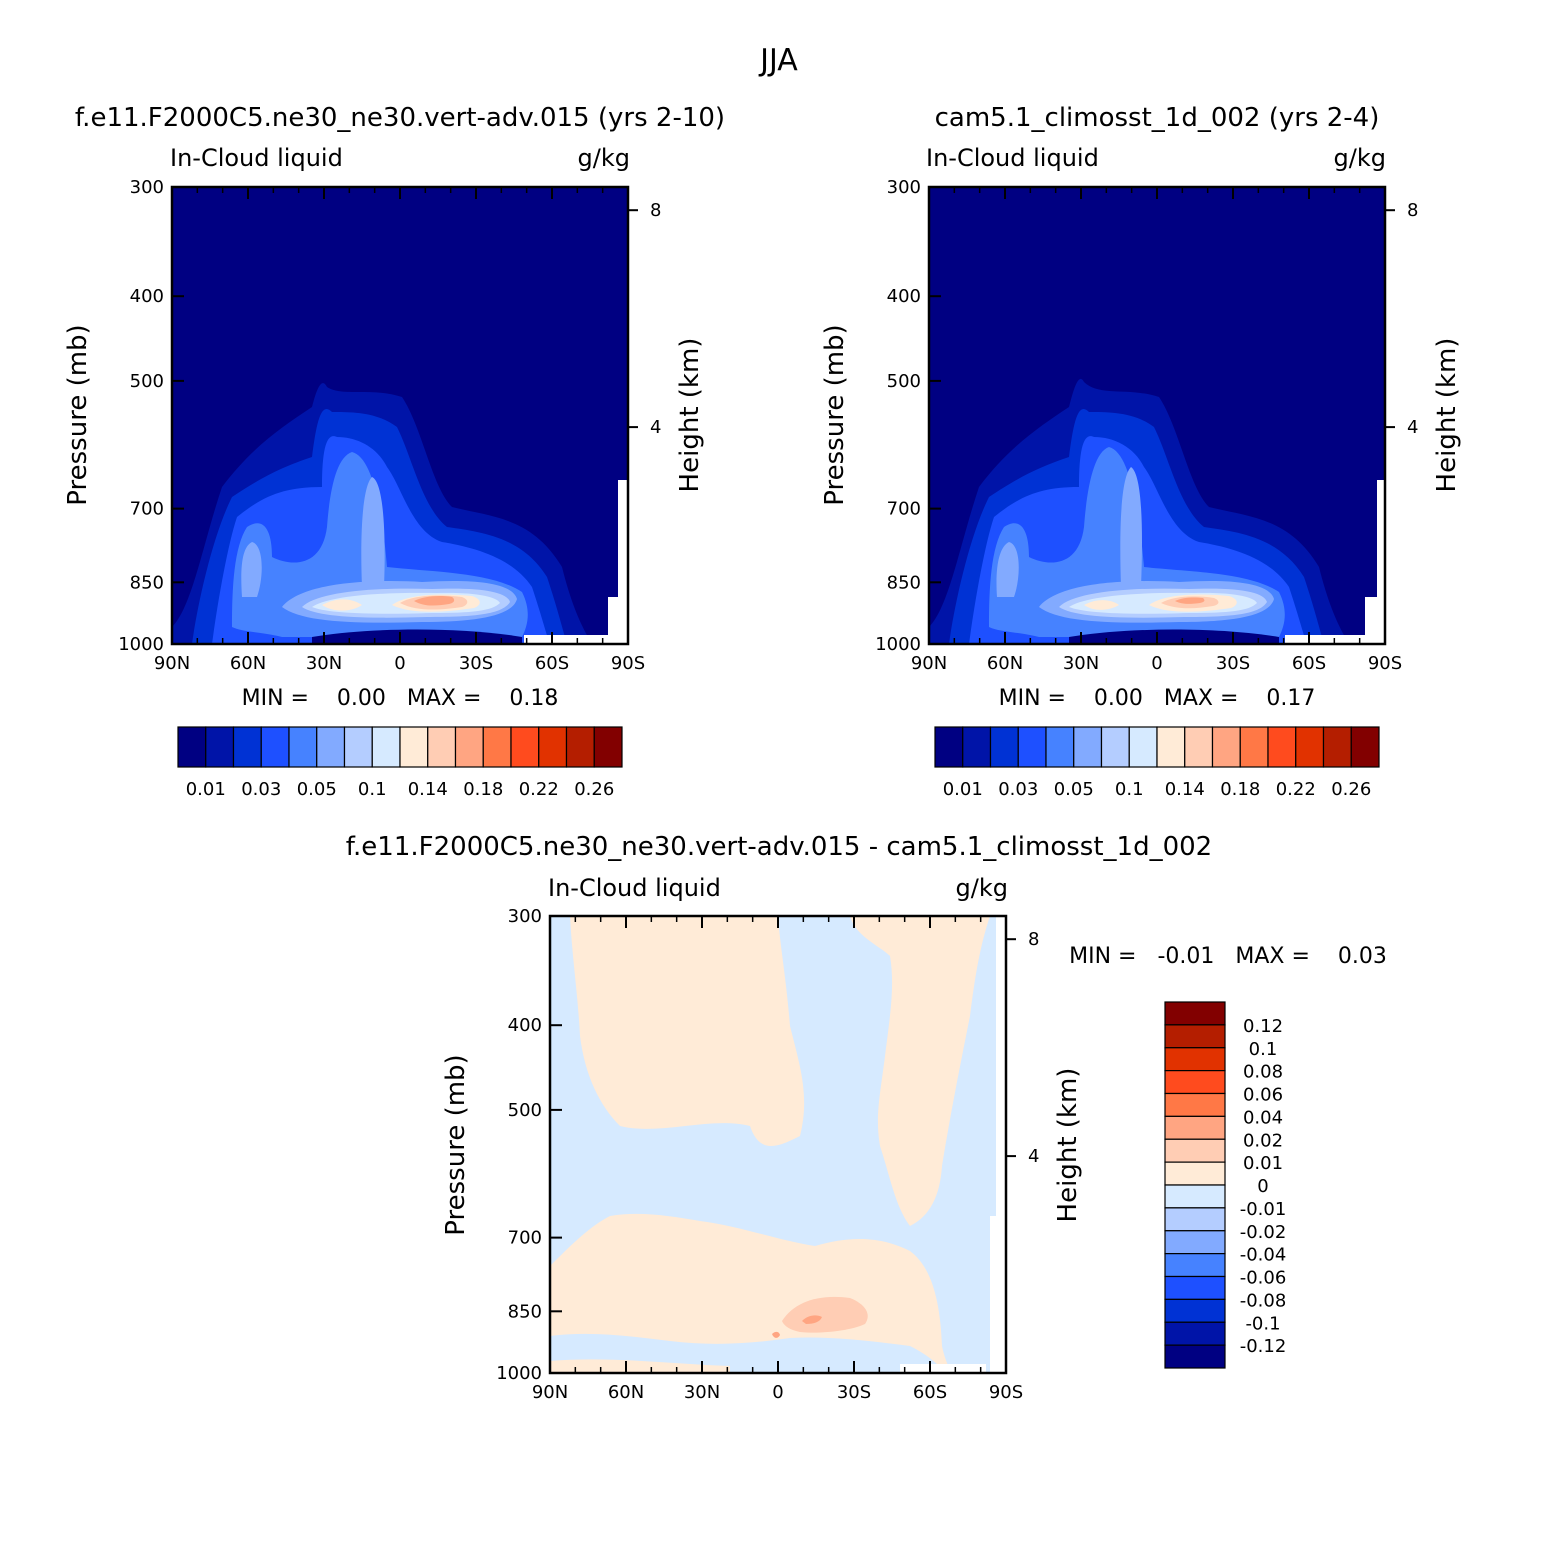  What do you see at coordinates (1146, 425) in the screenshot?
I see `axis-group: 90N 60N 30N 0 30S 60S 90S 300 400 500 700 850 1000 8 4` at bounding box center [1146, 425].